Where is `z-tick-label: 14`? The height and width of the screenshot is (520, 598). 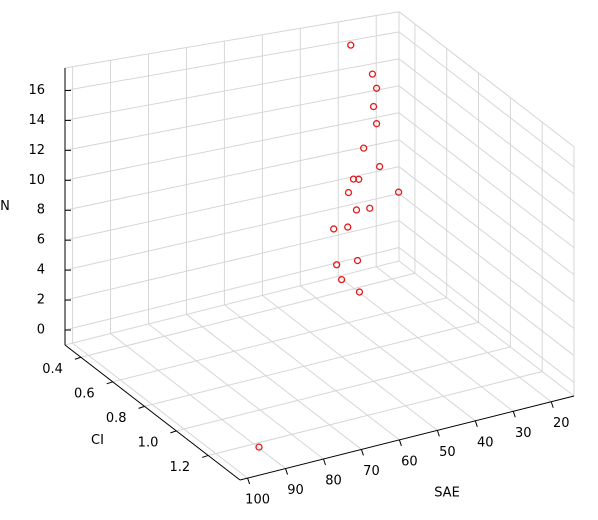
z-tick-label: 14 is located at coordinates (36, 120).